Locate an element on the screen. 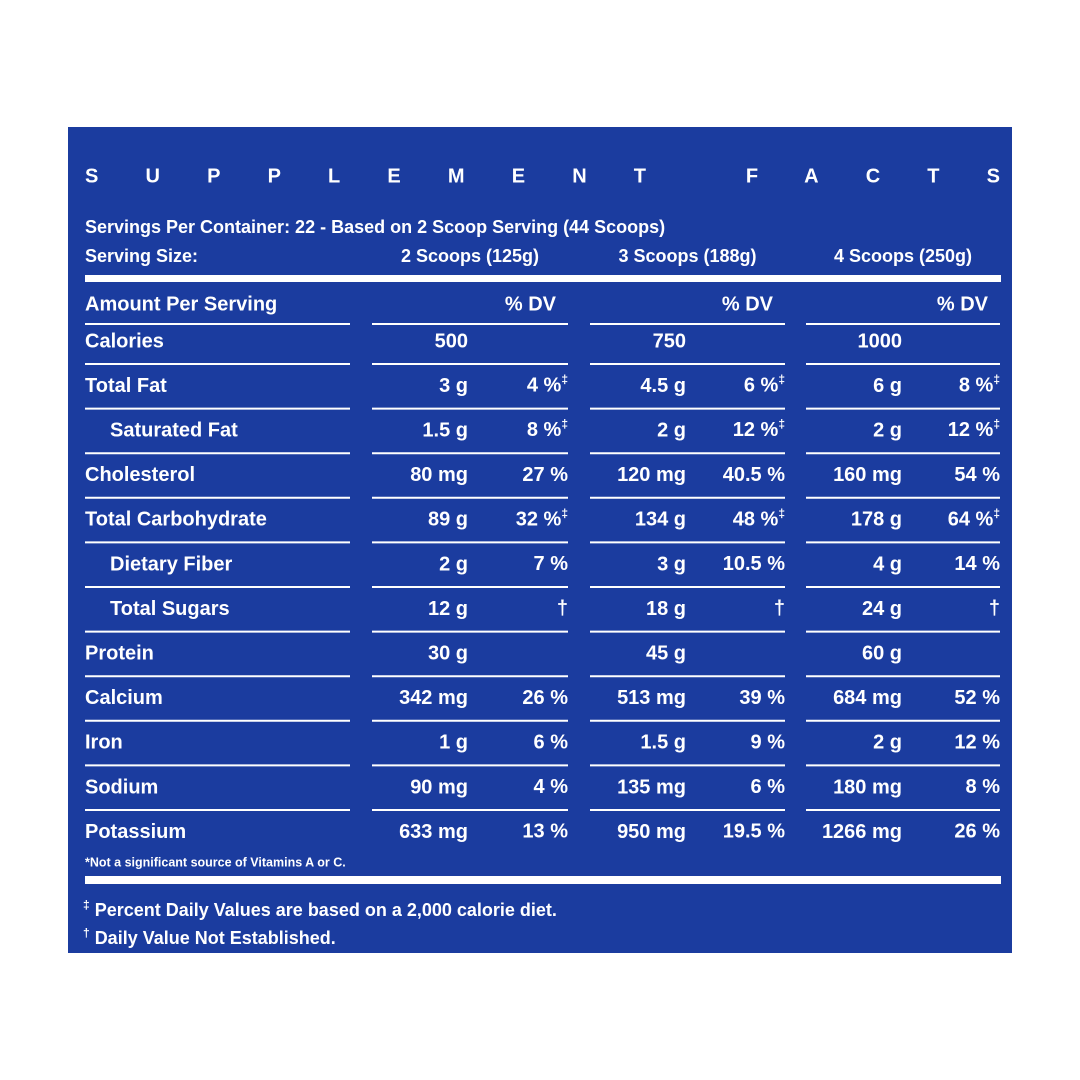 This screenshot has height=1080, width=1080. daily-value: 8 %‡ is located at coordinates (547, 429).